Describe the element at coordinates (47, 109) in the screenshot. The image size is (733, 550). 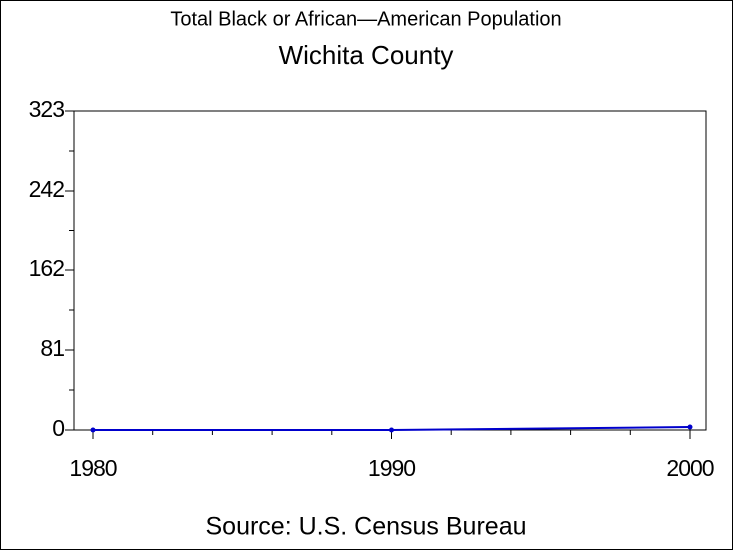
I see `y-tick-label: 323` at that location.